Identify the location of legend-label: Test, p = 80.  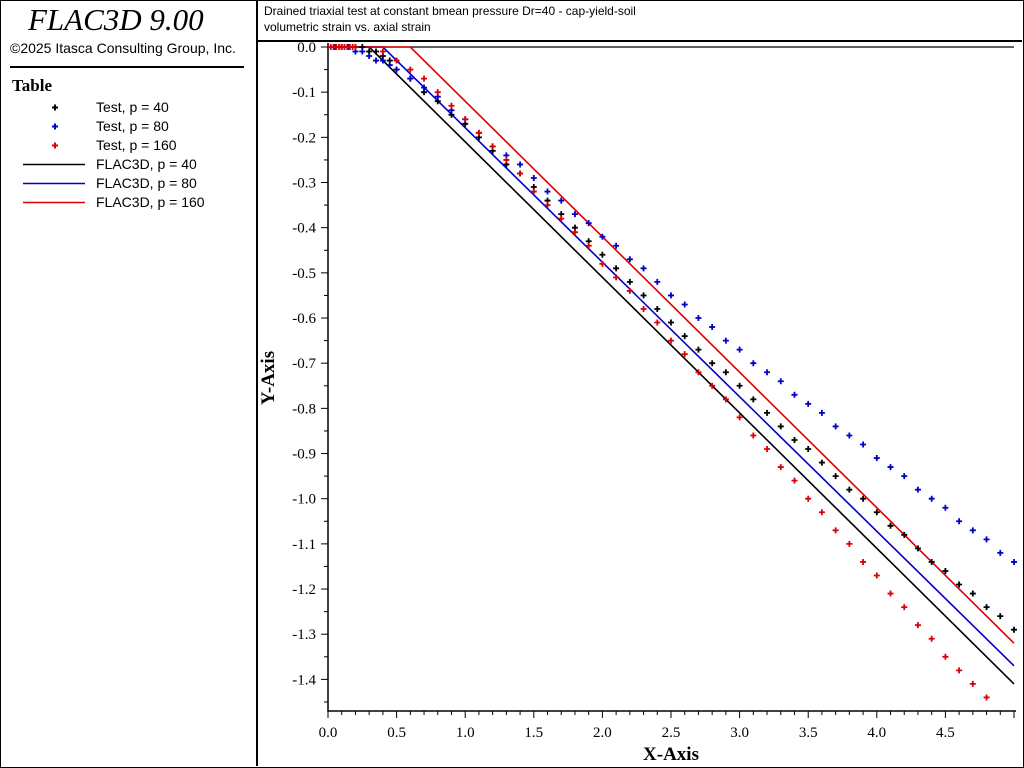
(132, 126).